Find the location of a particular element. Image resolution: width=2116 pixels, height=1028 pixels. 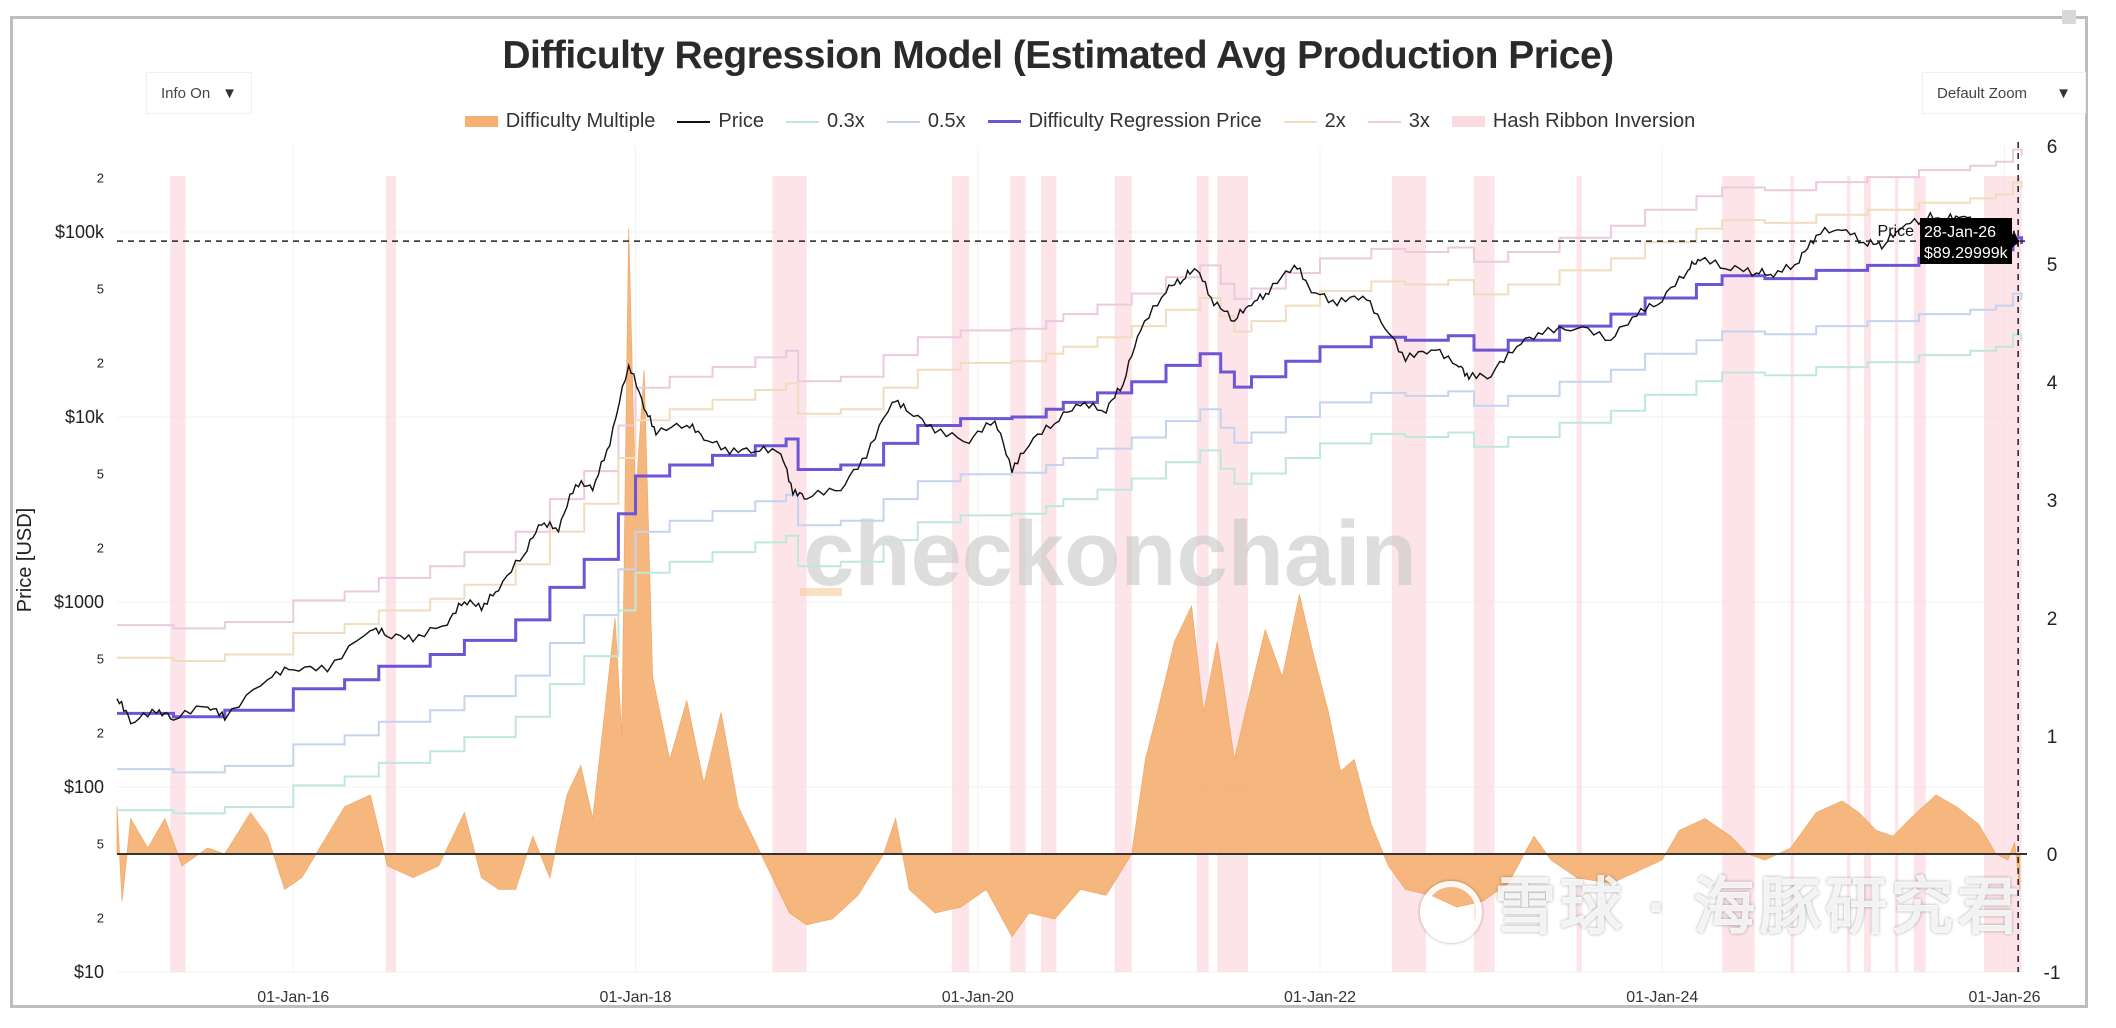

overlay-watermark-text: 雪球 · 海豚研究君 is located at coordinates (1759, 907).